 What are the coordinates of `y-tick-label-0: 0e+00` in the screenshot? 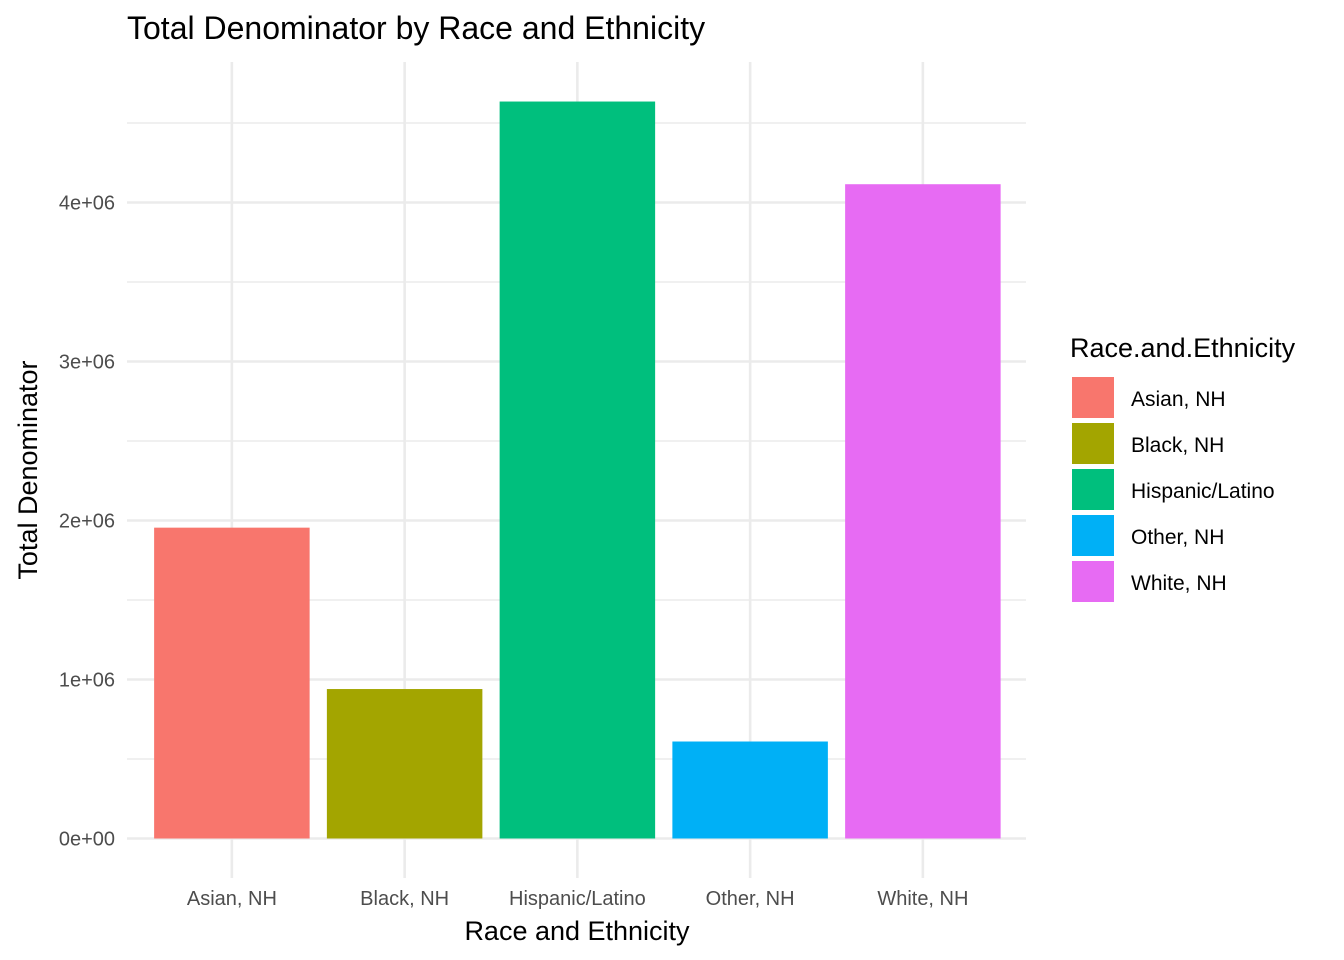 It's located at (87, 840).